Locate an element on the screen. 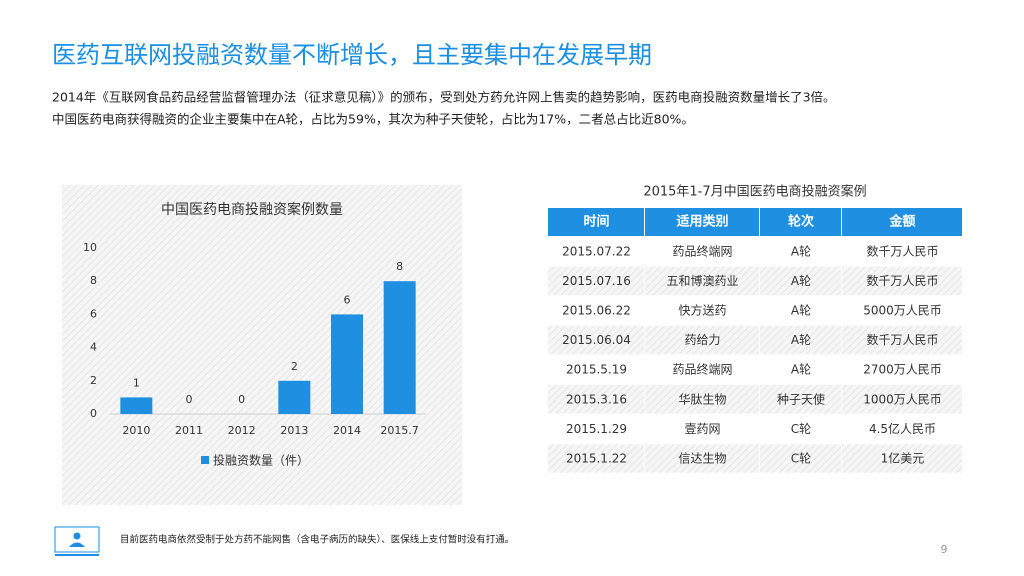  cell-text: 种子天使 is located at coordinates (801, 398).